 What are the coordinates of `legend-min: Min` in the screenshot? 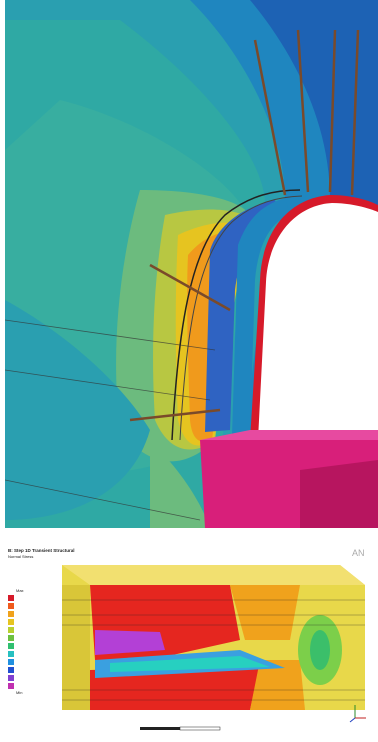 It's located at (19, 692).